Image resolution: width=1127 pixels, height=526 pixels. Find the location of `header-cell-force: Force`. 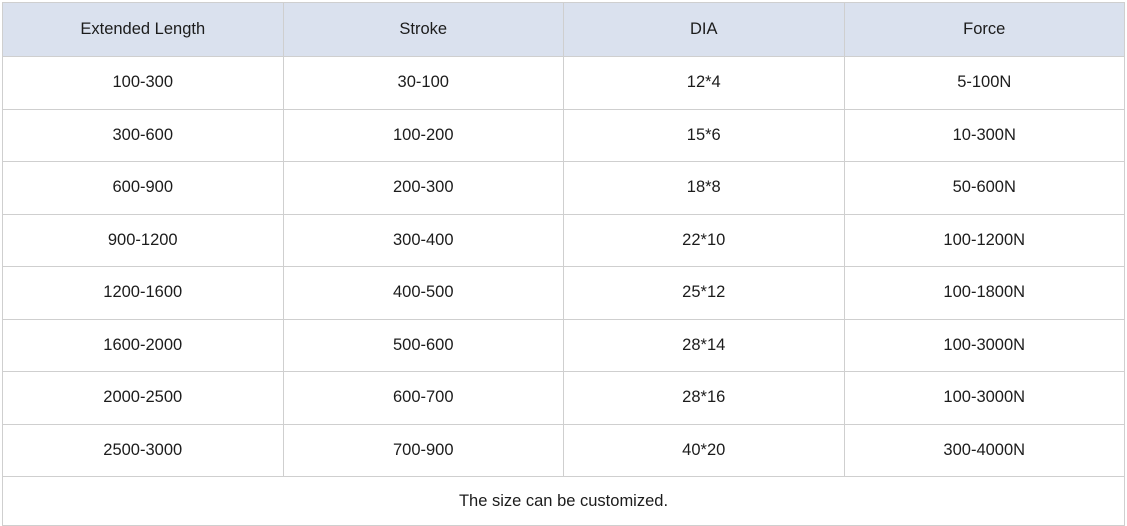

header-cell-force: Force is located at coordinates (984, 29).